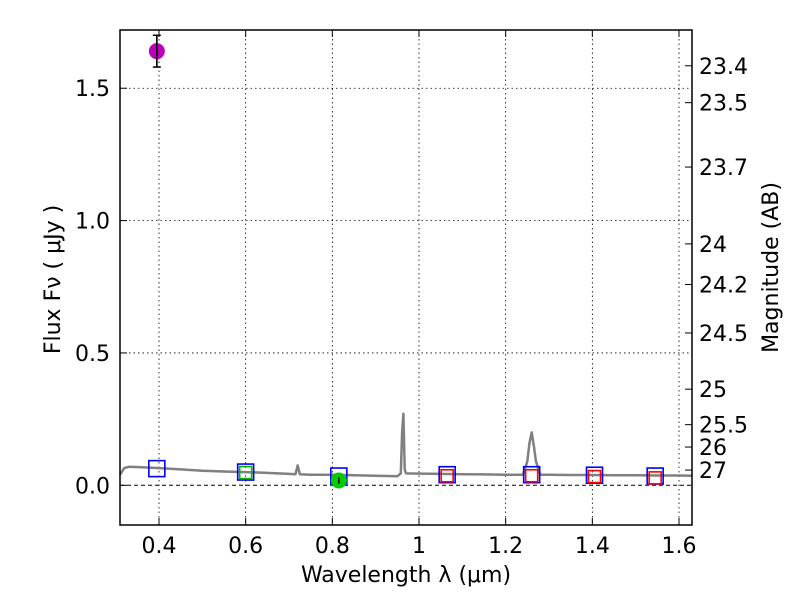  I want to click on x-tick-label: 0.4, so click(159, 546).